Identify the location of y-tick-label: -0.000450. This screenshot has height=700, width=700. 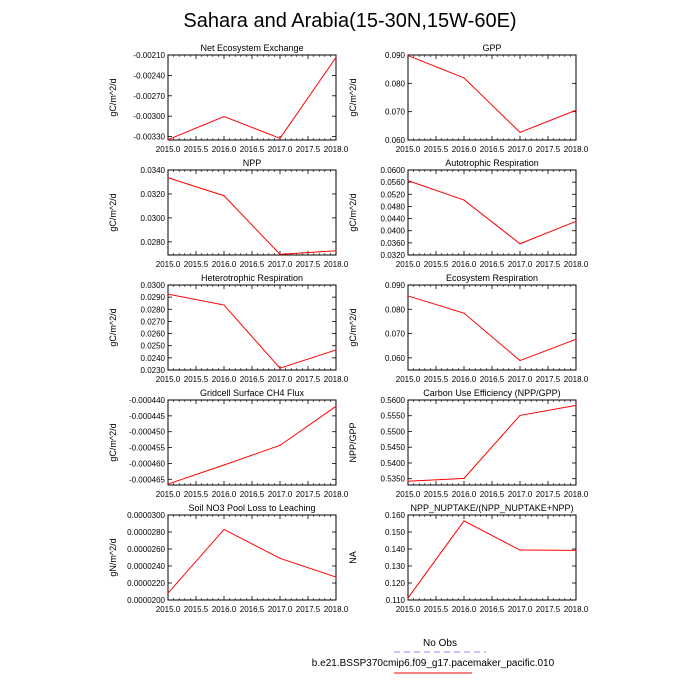
(147, 432).